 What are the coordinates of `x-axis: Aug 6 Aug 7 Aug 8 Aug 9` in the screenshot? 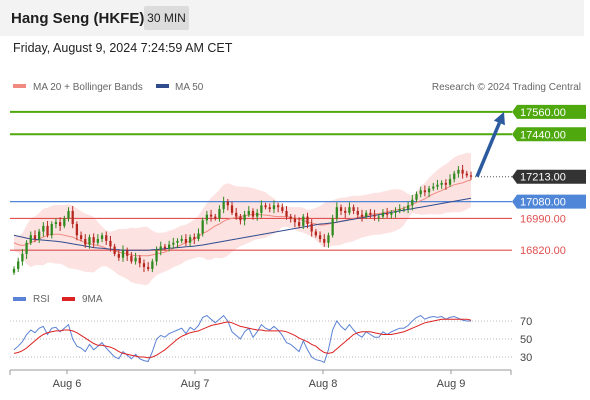 It's located at (260, 379).